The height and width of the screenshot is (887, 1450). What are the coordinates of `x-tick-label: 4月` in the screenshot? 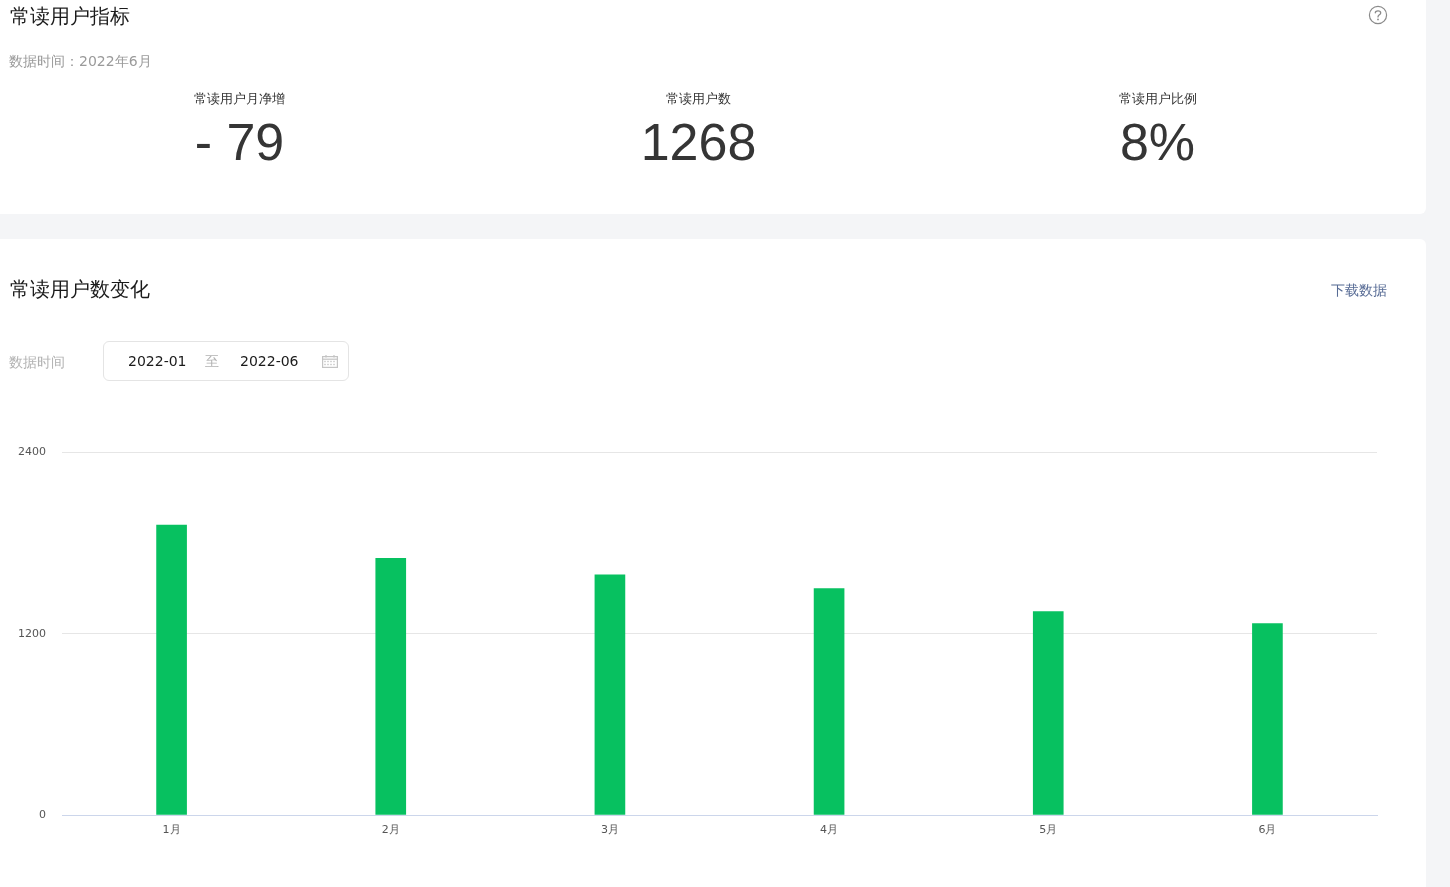 It's located at (829, 830).